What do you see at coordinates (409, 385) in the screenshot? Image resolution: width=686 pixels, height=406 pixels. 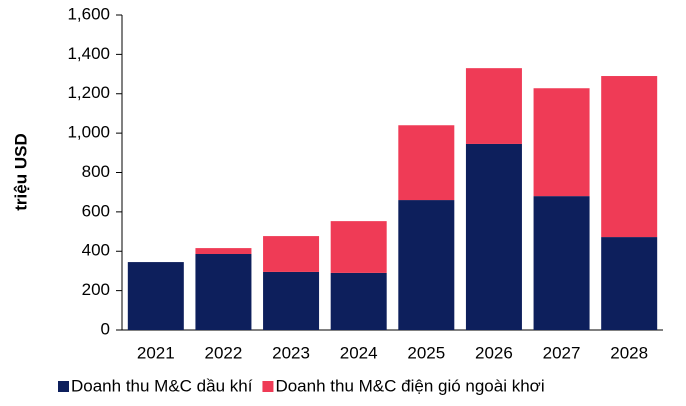 I see `legend-label: Doanh thu M&C điện gió ngoài khơi` at bounding box center [409, 385].